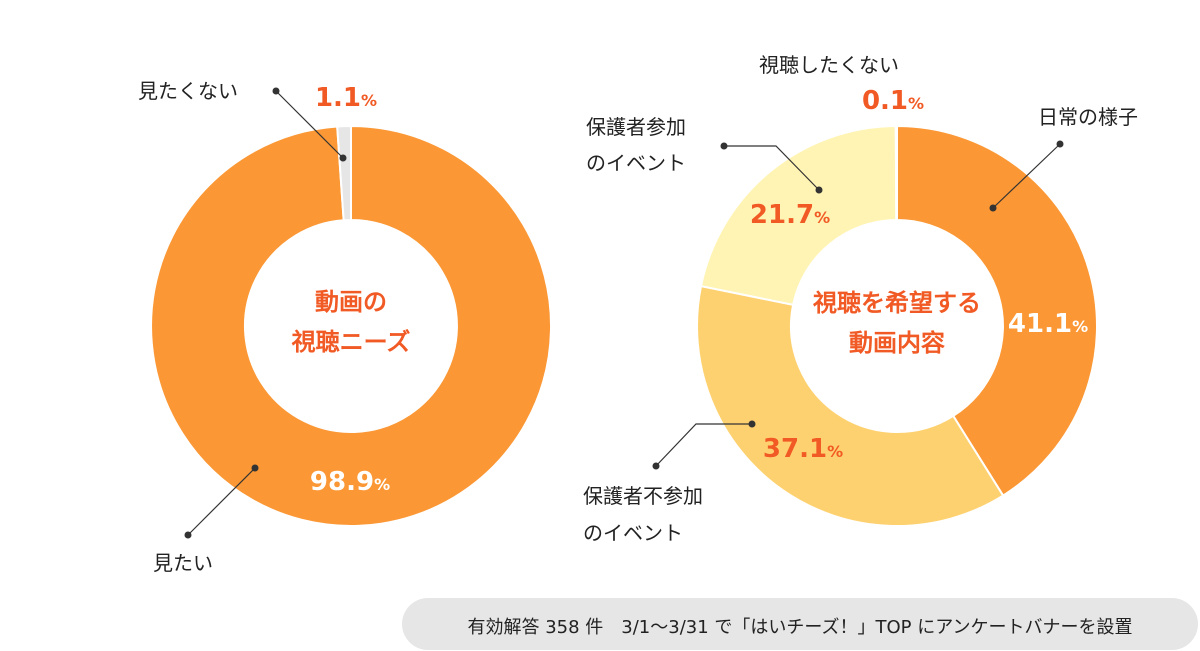 The image size is (1200, 651). I want to click on footnote-background, so click(800, 624).